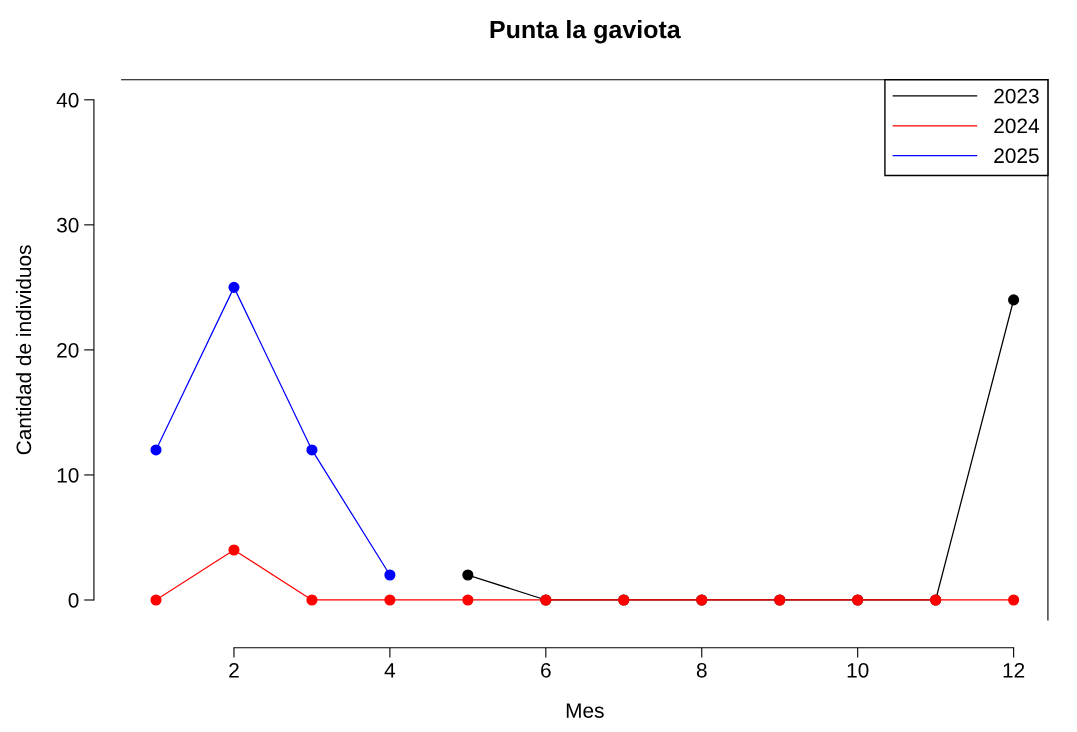 This screenshot has height=732, width=1077. Describe the element at coordinates (546, 670) in the screenshot. I see `x-tick-label: 6` at that location.